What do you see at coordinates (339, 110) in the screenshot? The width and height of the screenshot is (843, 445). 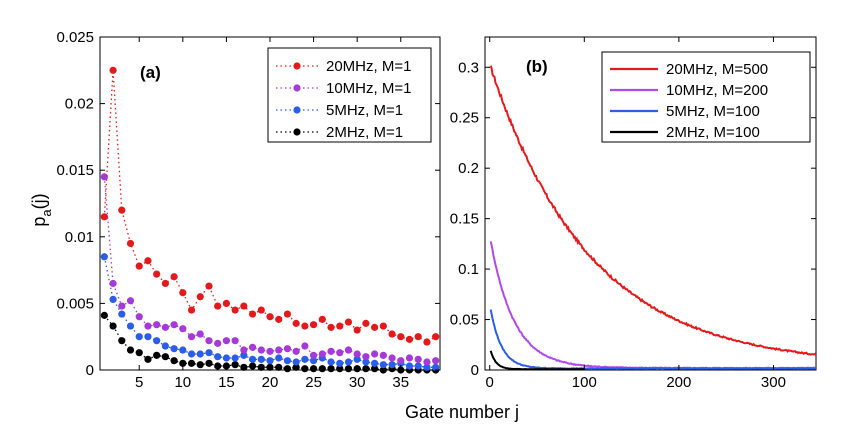 I see `legend-entry: 5MHz, M=1` at bounding box center [339, 110].